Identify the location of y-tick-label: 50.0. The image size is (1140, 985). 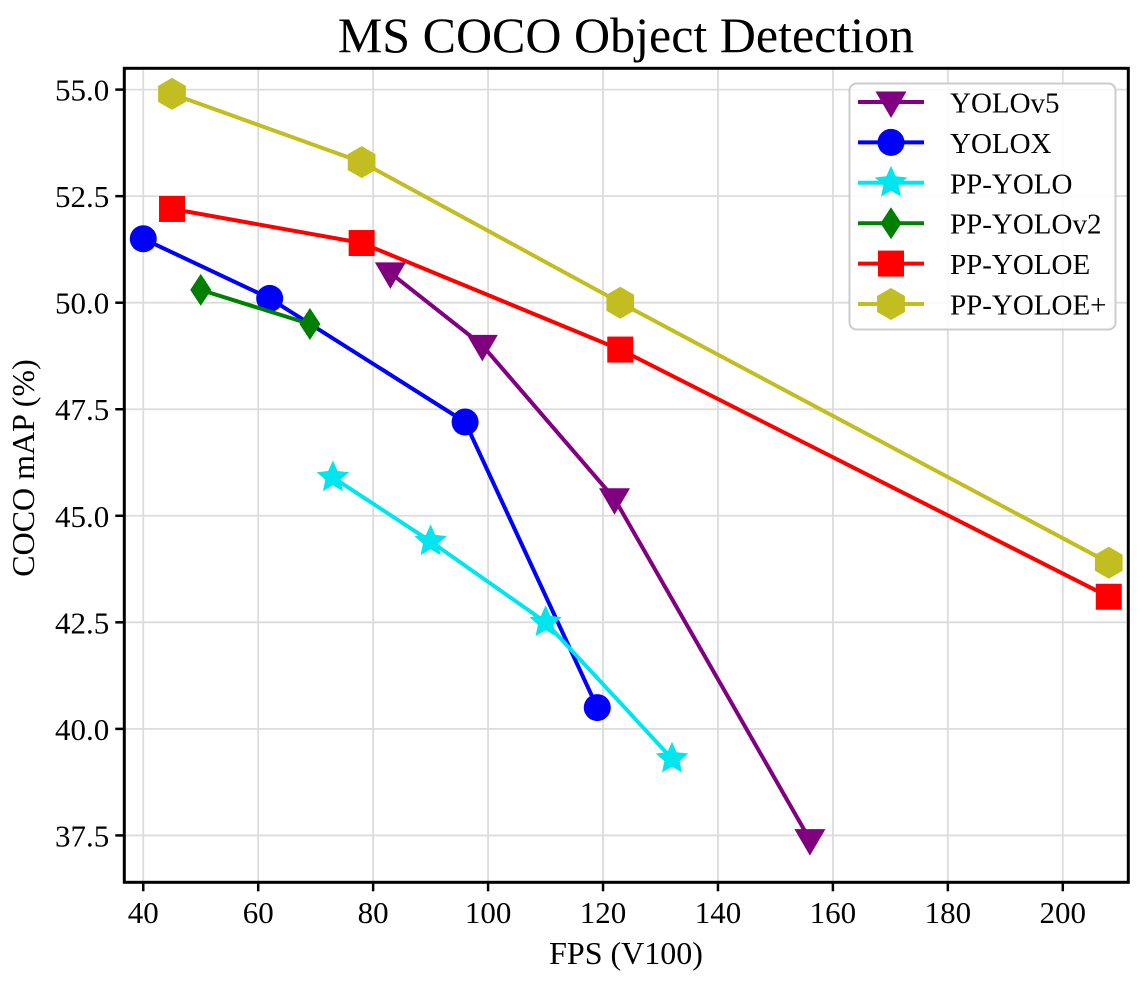
(82, 303).